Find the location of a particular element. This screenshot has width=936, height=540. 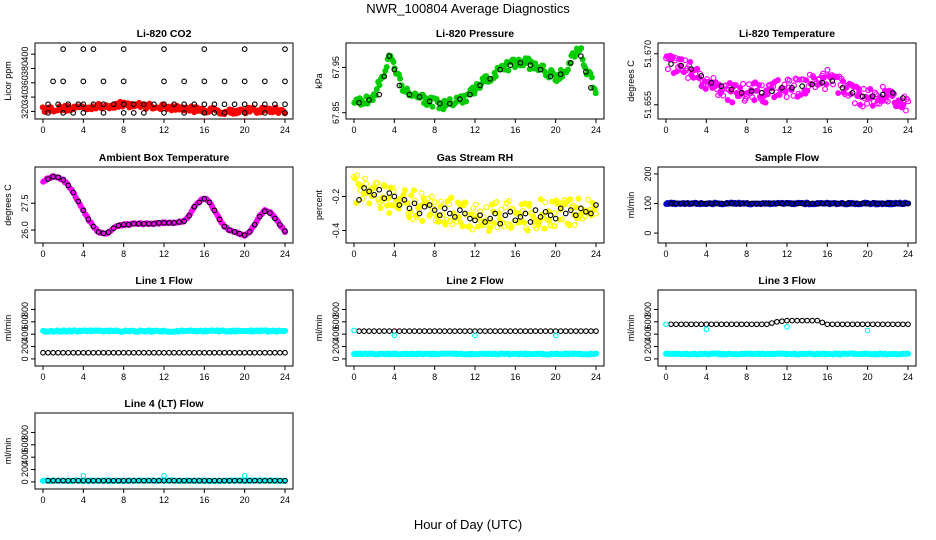

plot-frame is located at coordinates (164, 205).